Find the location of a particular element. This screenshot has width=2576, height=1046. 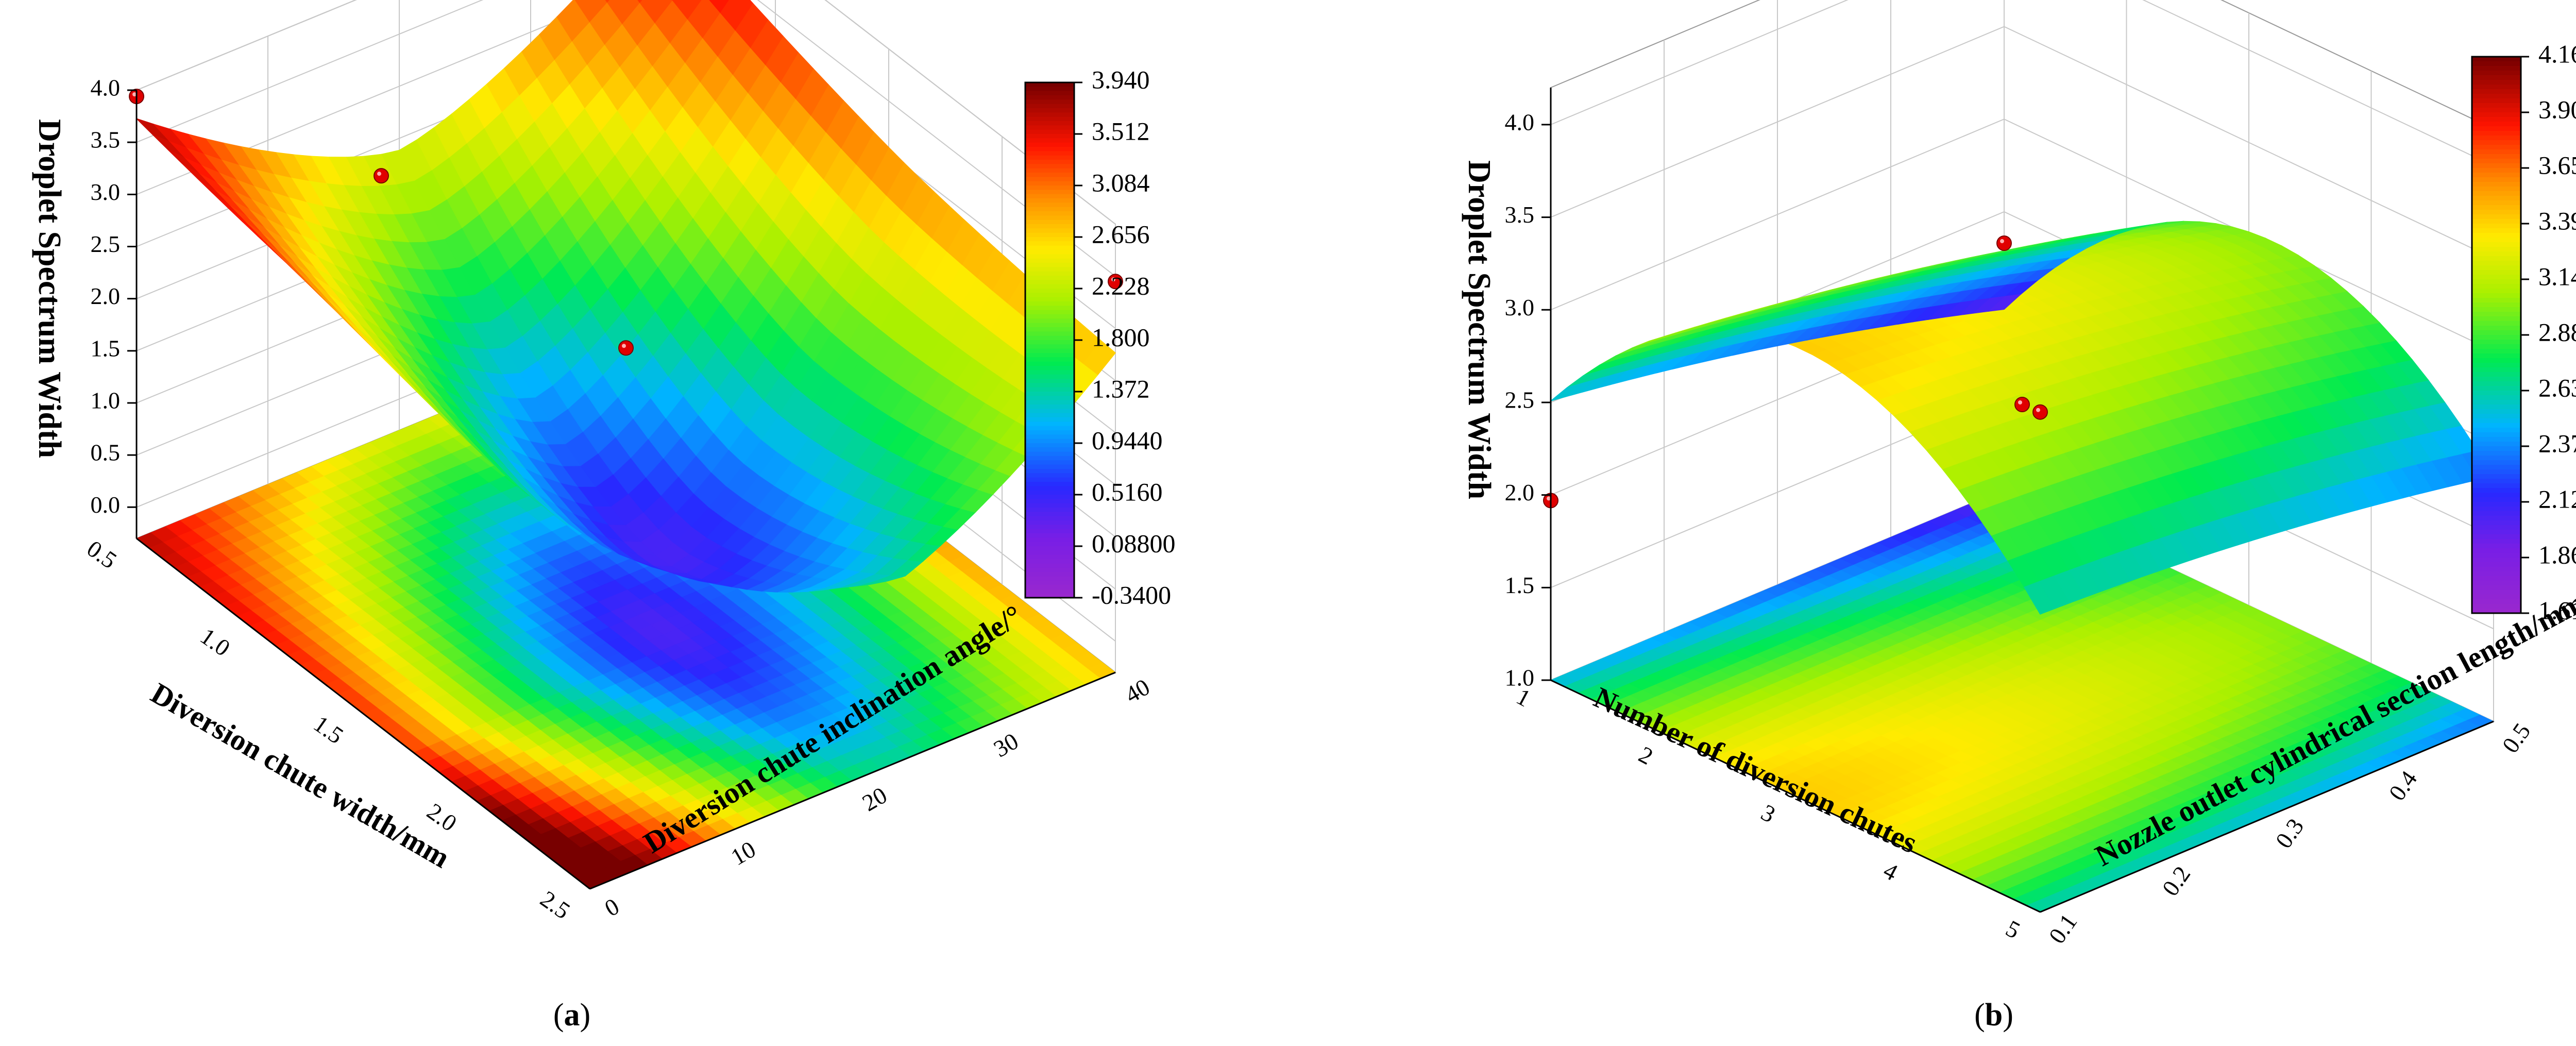

b-y-tick-label-1: 0.2 is located at coordinates (2176, 881).